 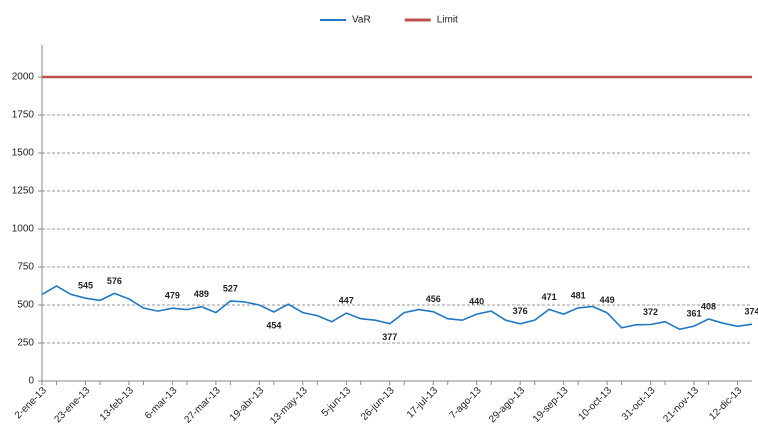 What do you see at coordinates (639, 404) in the screenshot?
I see `x-tick-label: 31-oct-13` at bounding box center [639, 404].